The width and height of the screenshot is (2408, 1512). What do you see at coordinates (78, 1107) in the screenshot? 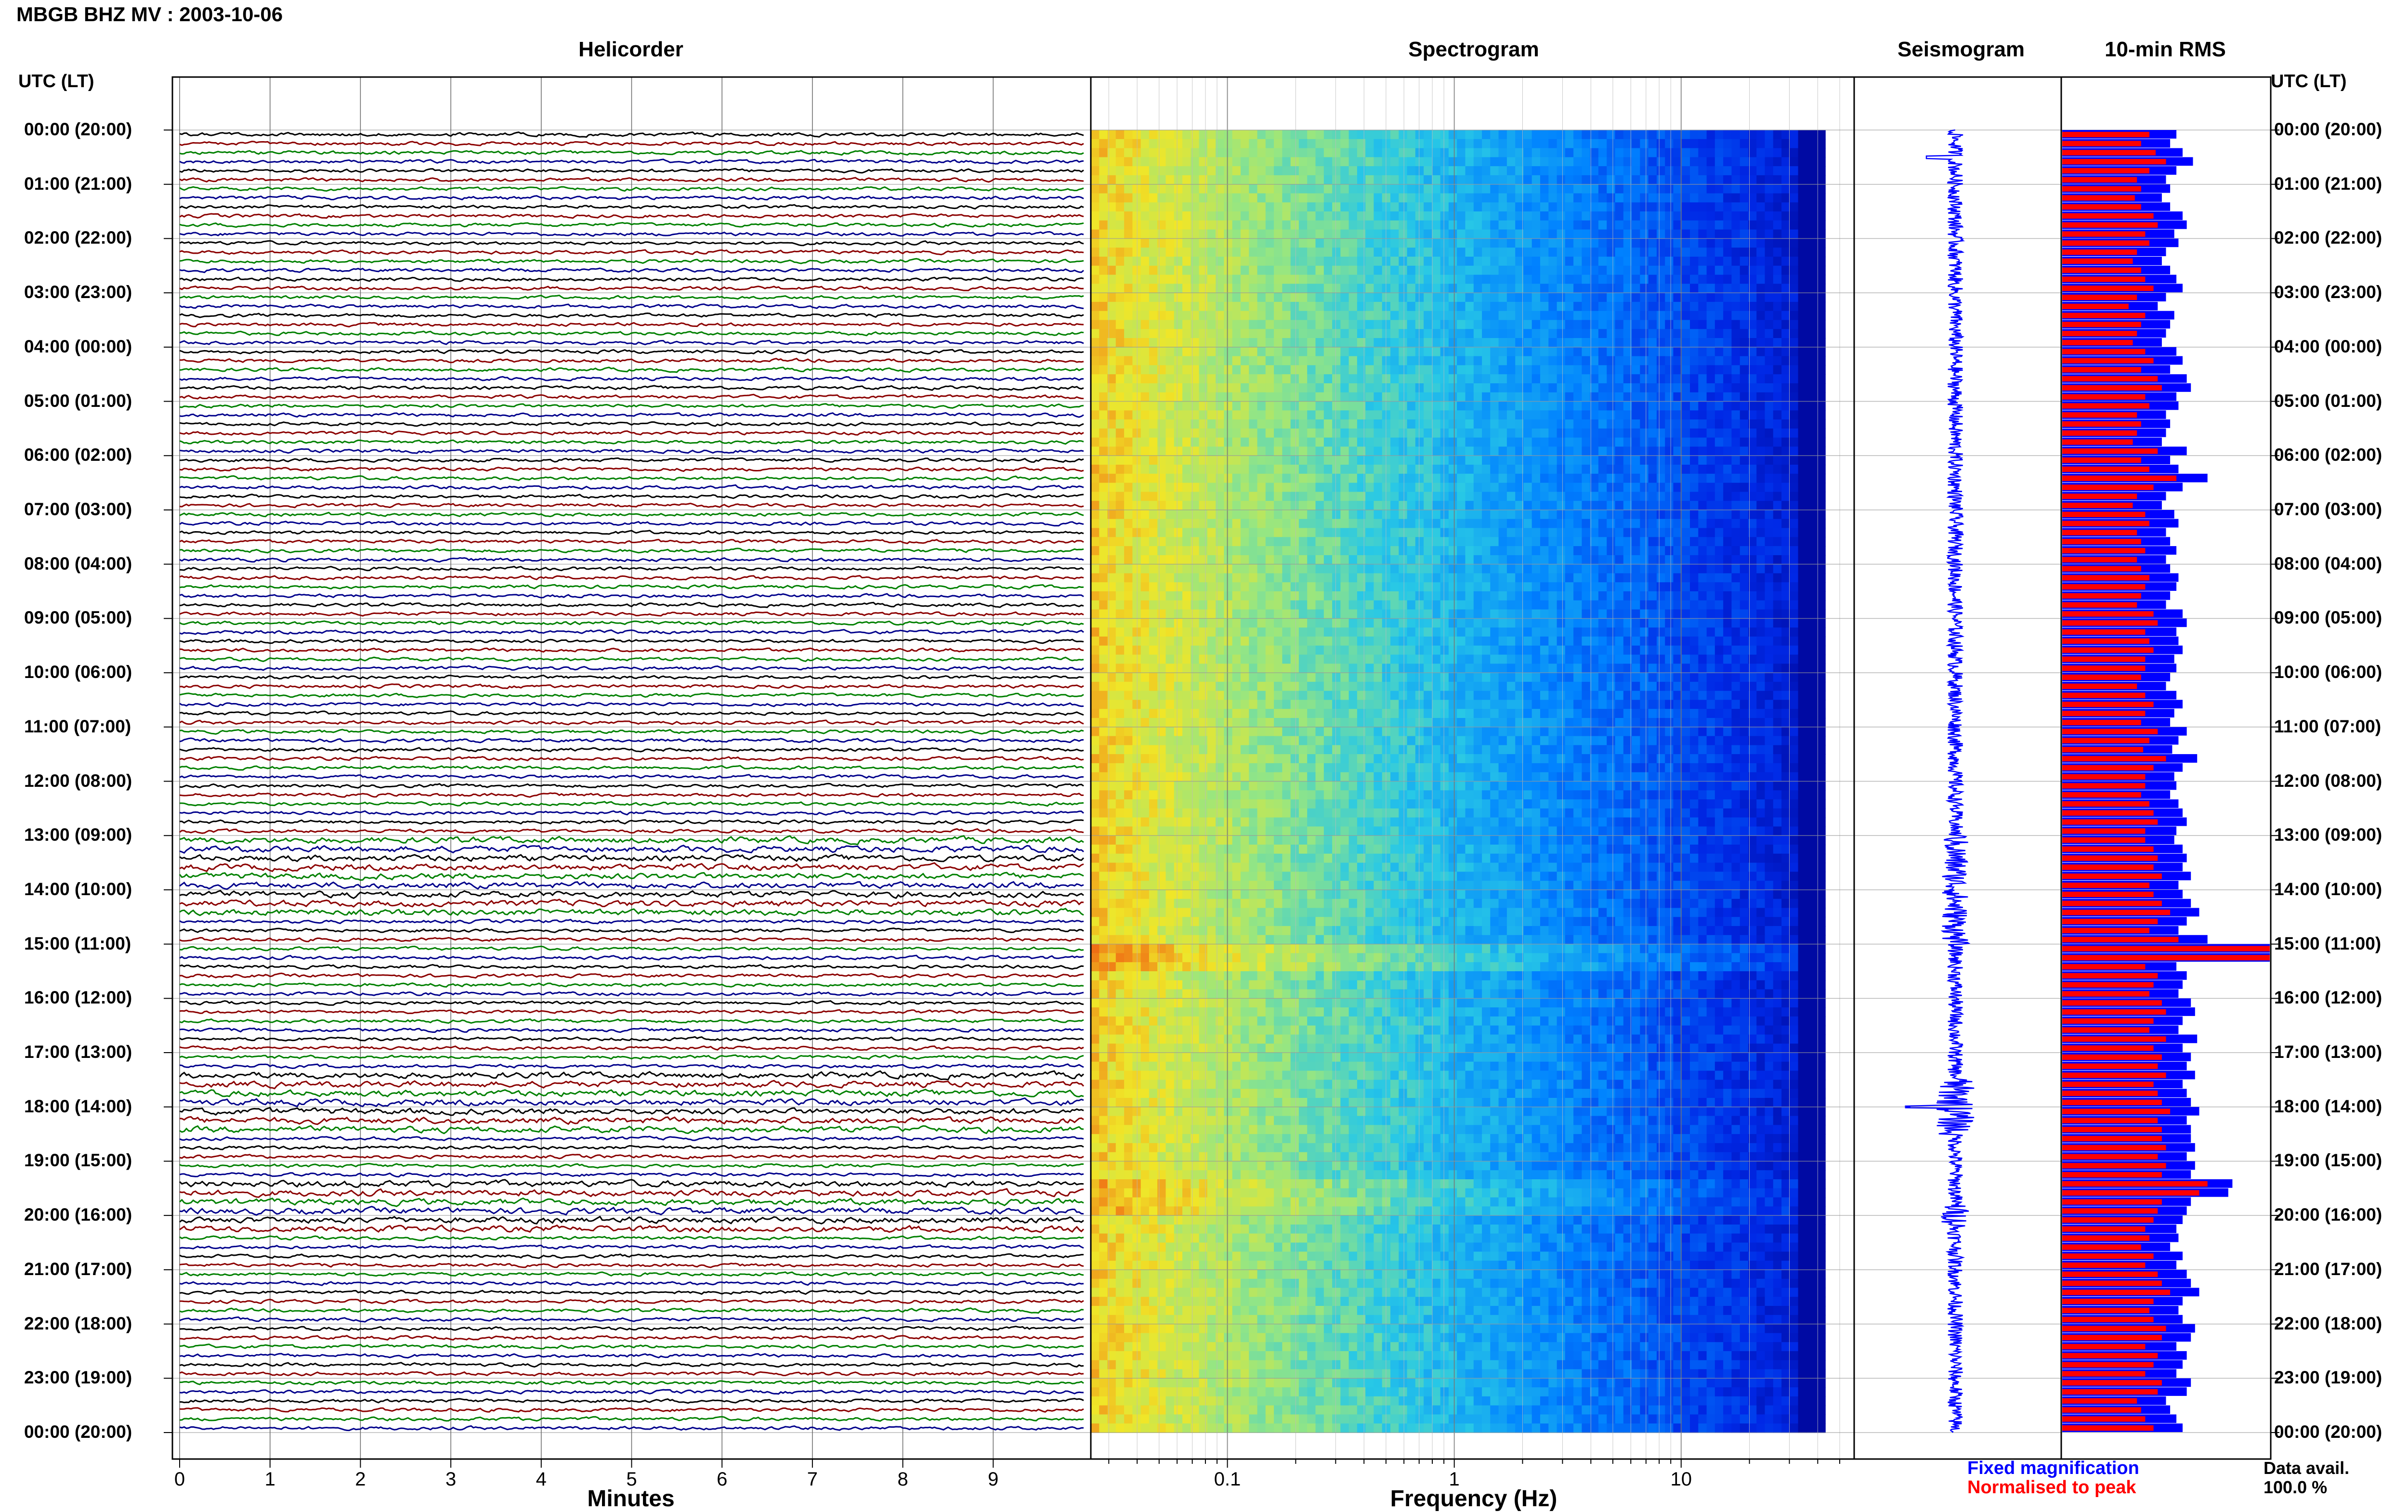
I see `time-label-left: 18:00 (14:00)` at bounding box center [78, 1107].